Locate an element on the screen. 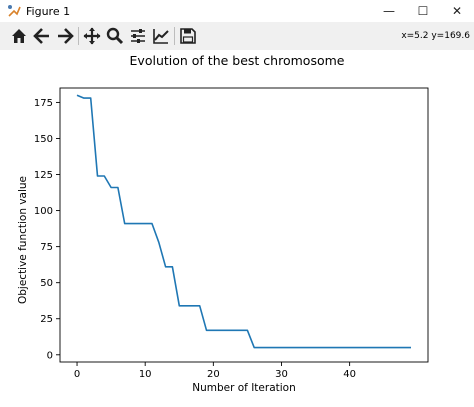 The image size is (474, 407). x-tick-label: 10 is located at coordinates (145, 374).